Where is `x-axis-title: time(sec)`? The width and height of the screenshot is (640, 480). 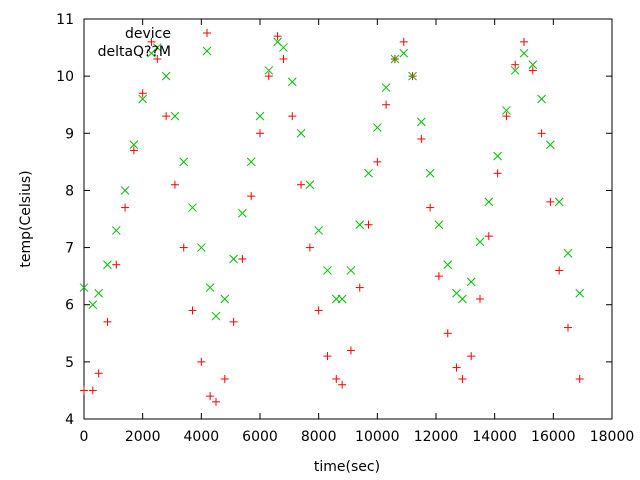 x-axis-title: time(sec) is located at coordinates (347, 467).